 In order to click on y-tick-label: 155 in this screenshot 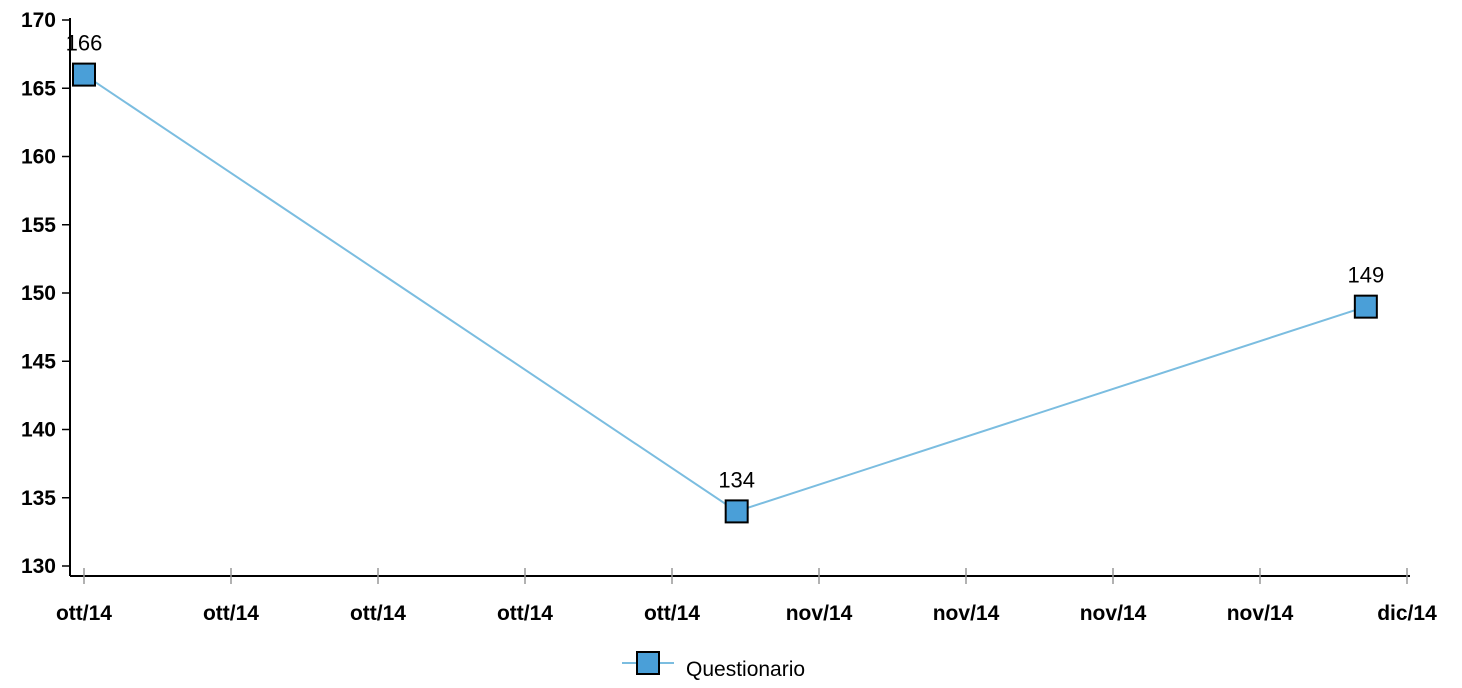, I will do `click(38, 225)`.